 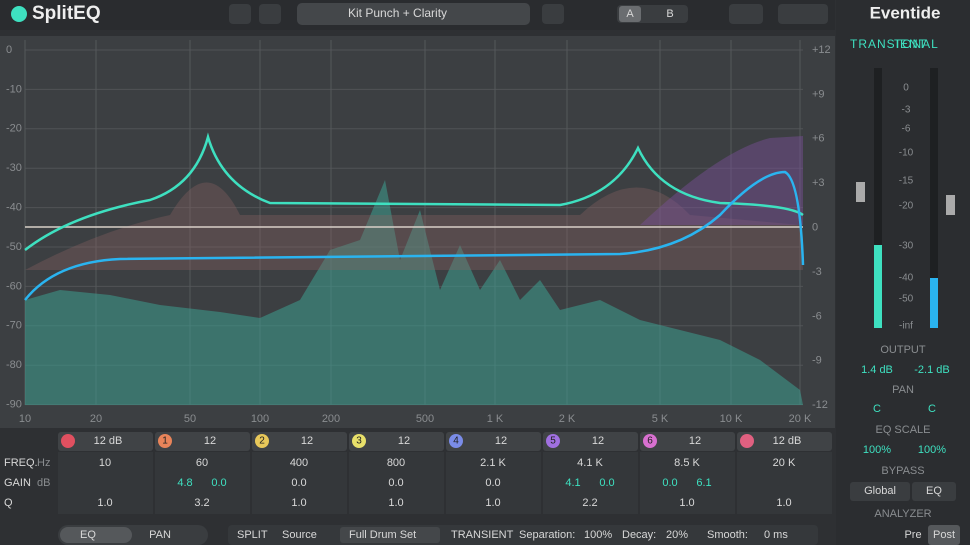 I want to click on gain-label: -3, so click(x=817, y=272).